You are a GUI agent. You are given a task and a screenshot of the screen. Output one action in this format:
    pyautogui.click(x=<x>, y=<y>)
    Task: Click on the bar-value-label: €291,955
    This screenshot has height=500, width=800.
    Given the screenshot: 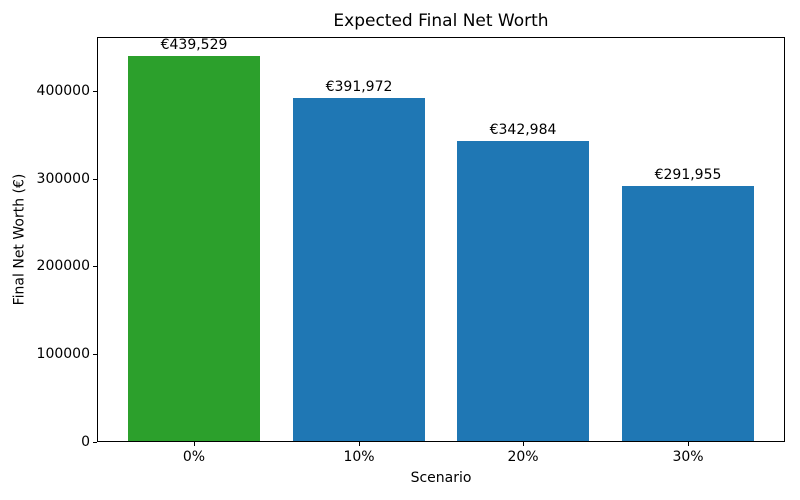 What is the action you would take?
    pyautogui.click(x=688, y=175)
    